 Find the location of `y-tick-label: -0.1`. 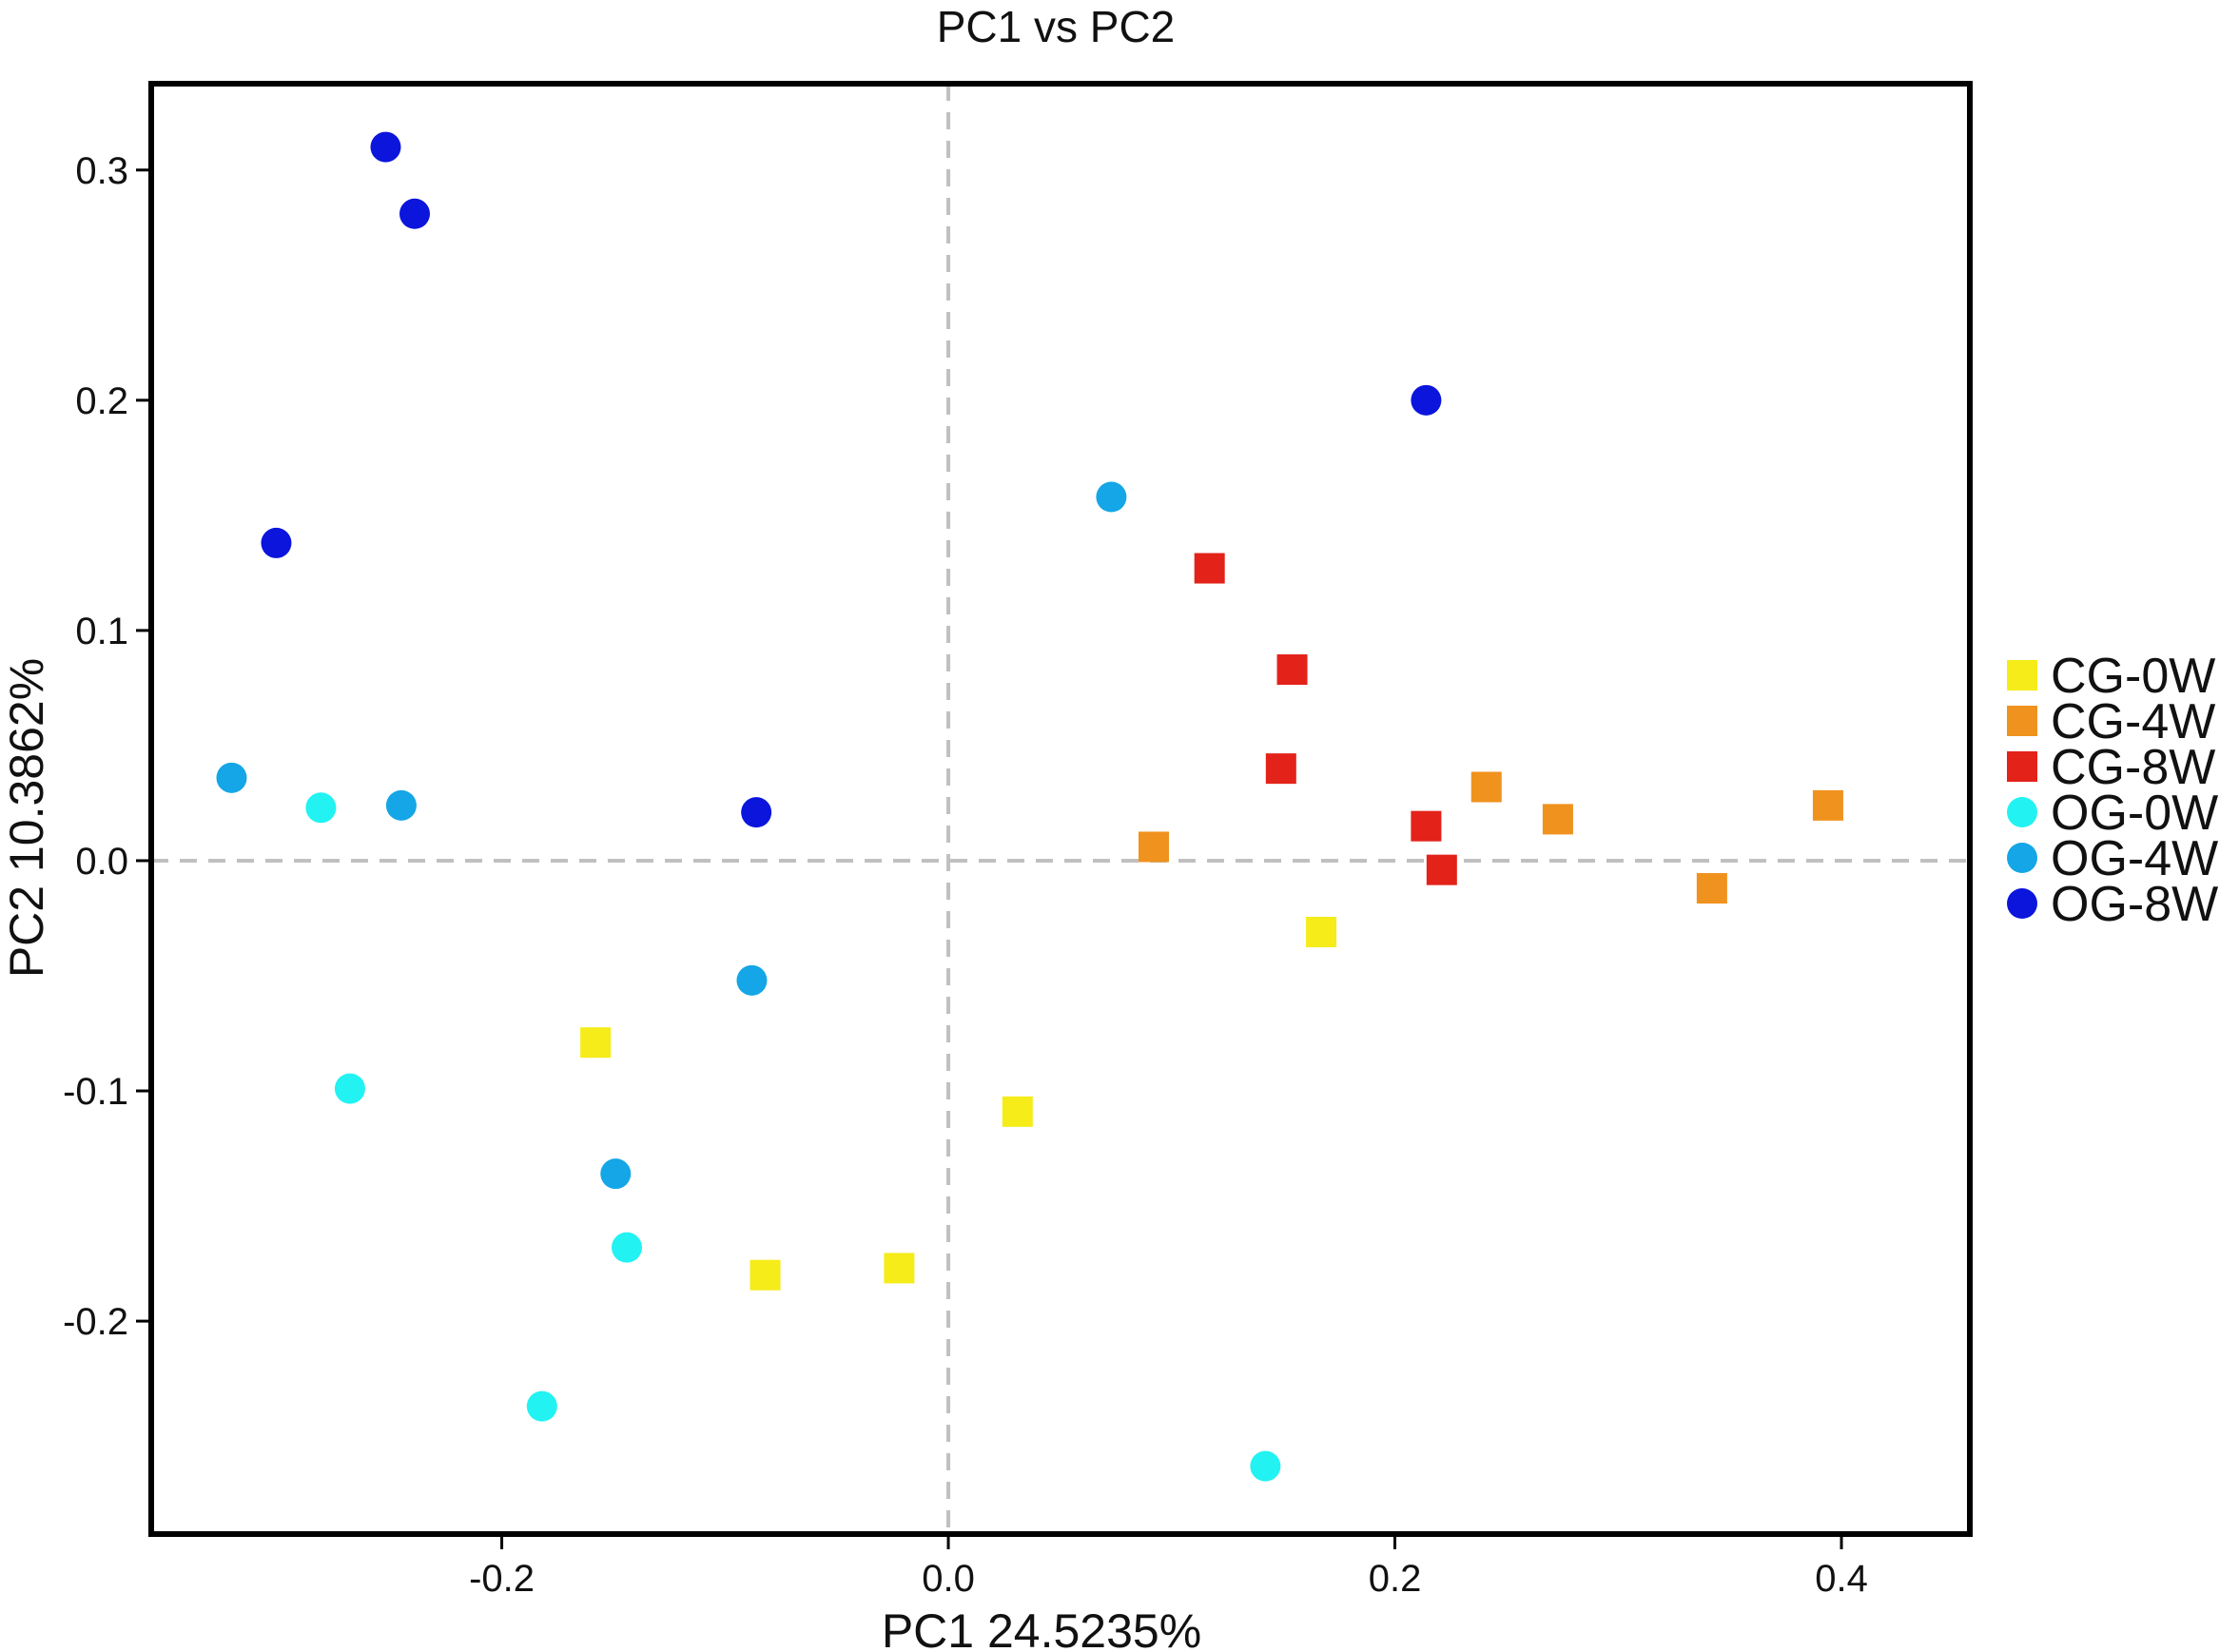

y-tick-label: -0.1 is located at coordinates (96, 1092).